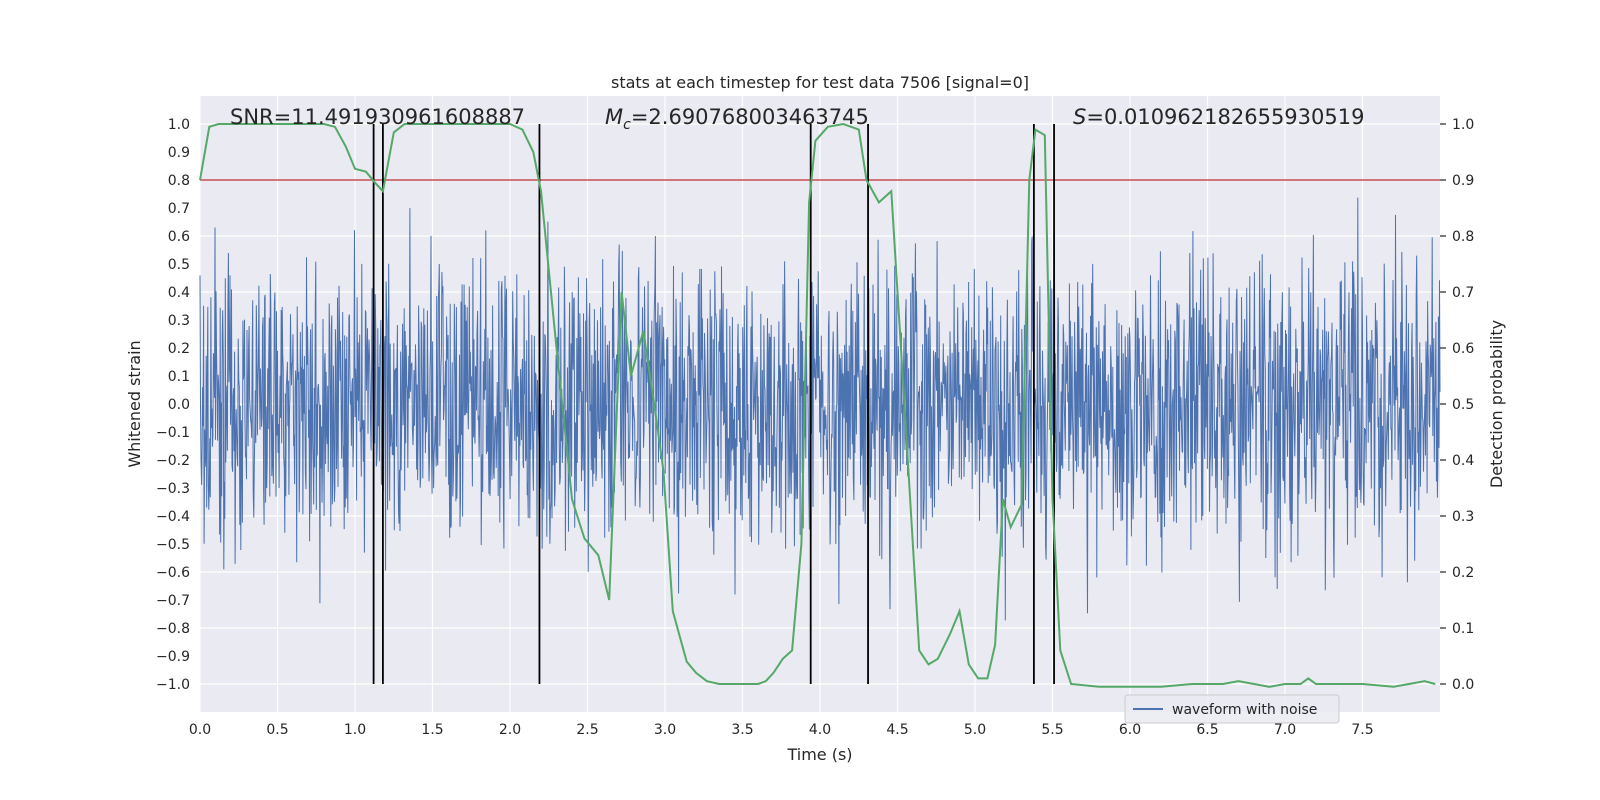 Image resolution: width=1600 pixels, height=800 pixels. Describe the element at coordinates (173, 489) in the screenshot. I see `y-tick-label: −0.3` at that location.